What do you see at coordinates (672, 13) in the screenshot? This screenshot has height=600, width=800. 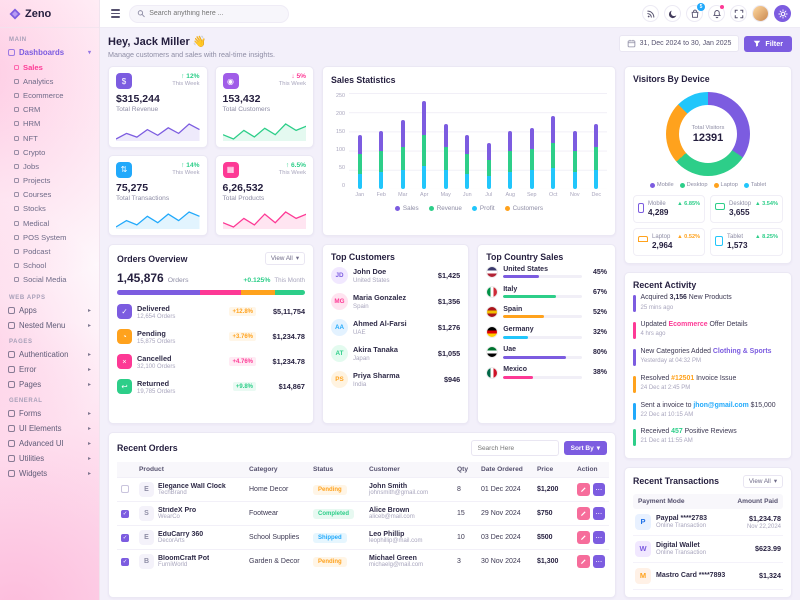 I see `dark-mode-icon` at bounding box center [672, 13].